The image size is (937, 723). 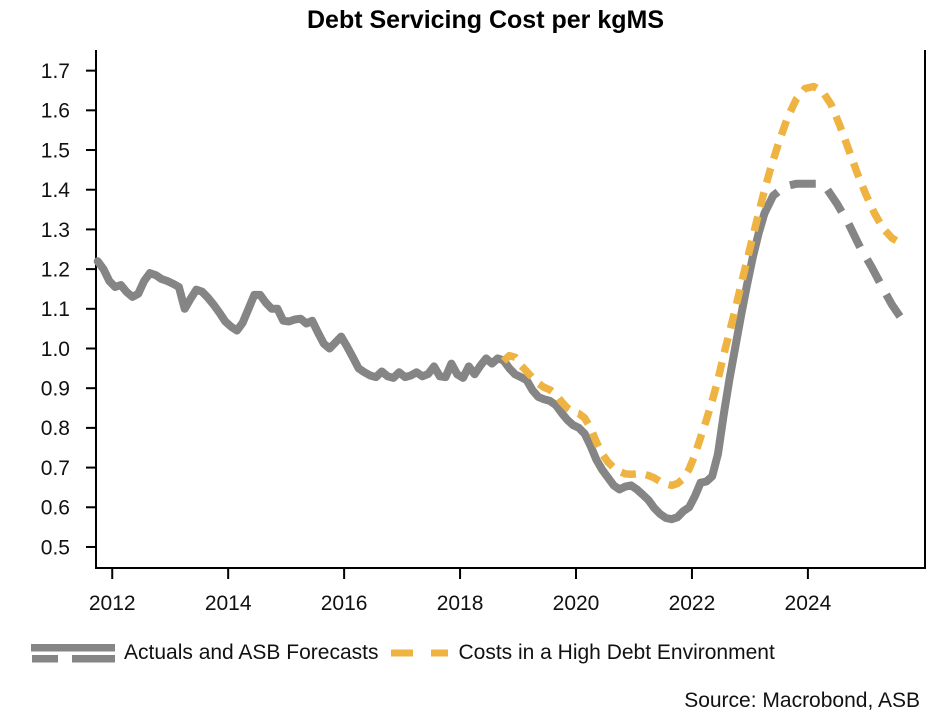 I want to click on chart-title: Debt Servicing Cost per kgMS, so click(x=485, y=20).